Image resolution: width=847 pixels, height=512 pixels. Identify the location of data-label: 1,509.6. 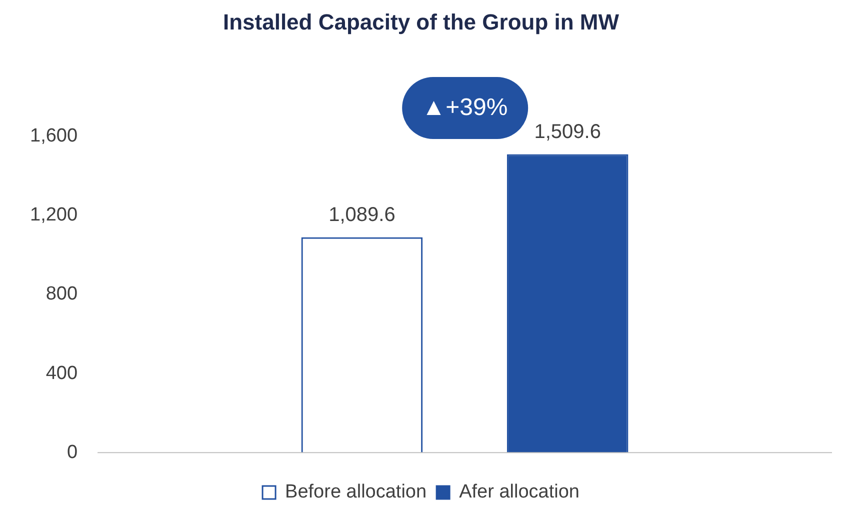
(567, 131).